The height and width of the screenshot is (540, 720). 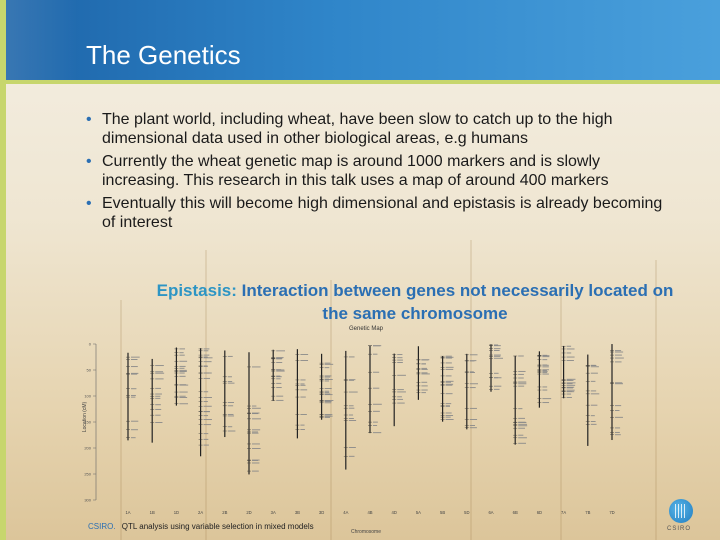 What do you see at coordinates (42, 40) in the screenshot?
I see `title-bar-accent` at bounding box center [42, 40].